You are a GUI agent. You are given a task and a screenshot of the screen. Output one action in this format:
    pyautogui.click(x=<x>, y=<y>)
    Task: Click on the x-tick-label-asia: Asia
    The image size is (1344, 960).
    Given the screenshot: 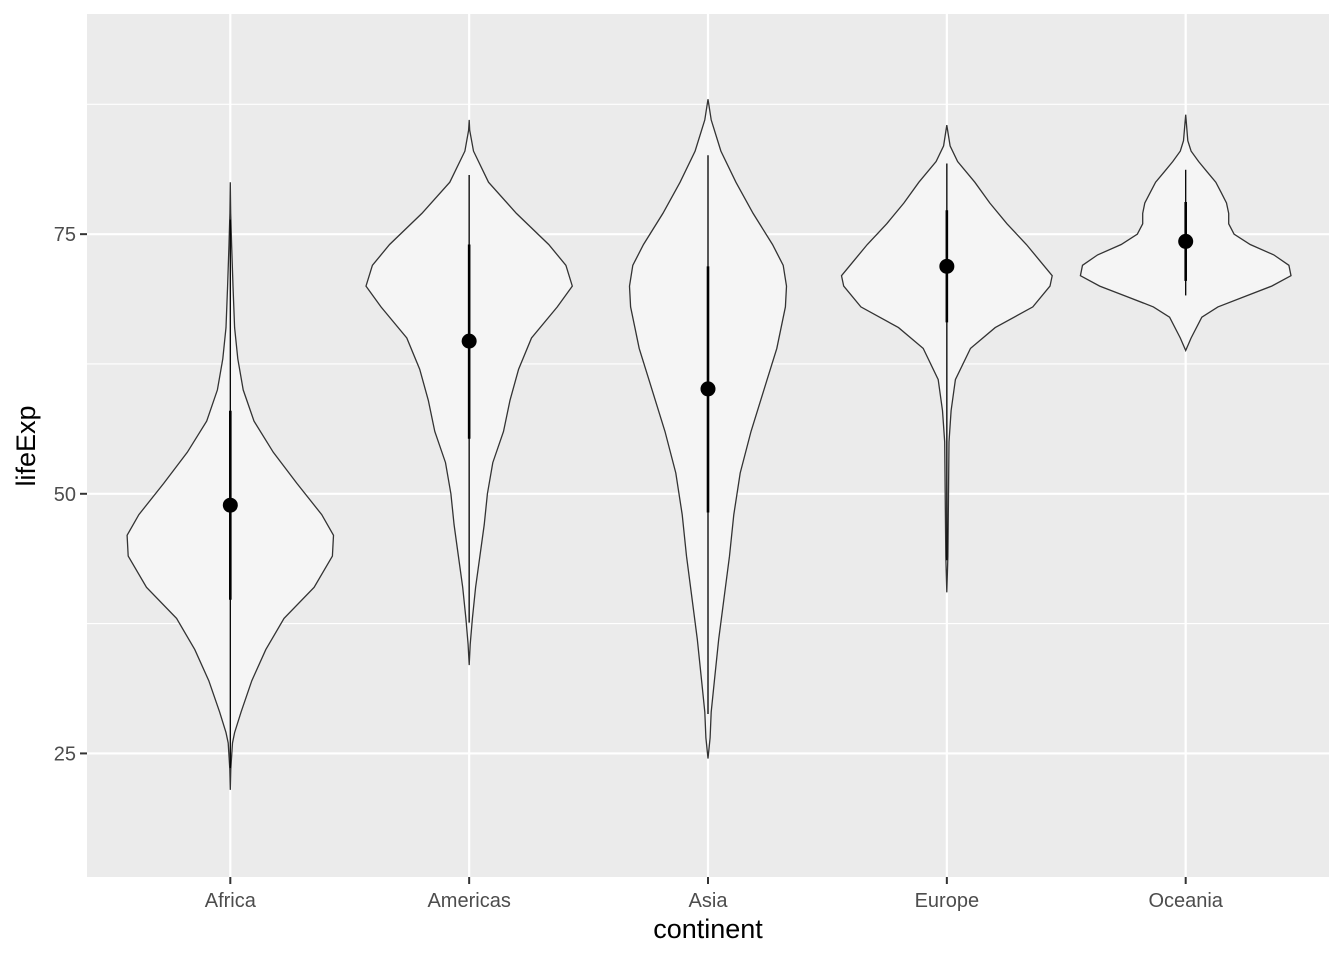 What is the action you would take?
    pyautogui.click(x=709, y=901)
    